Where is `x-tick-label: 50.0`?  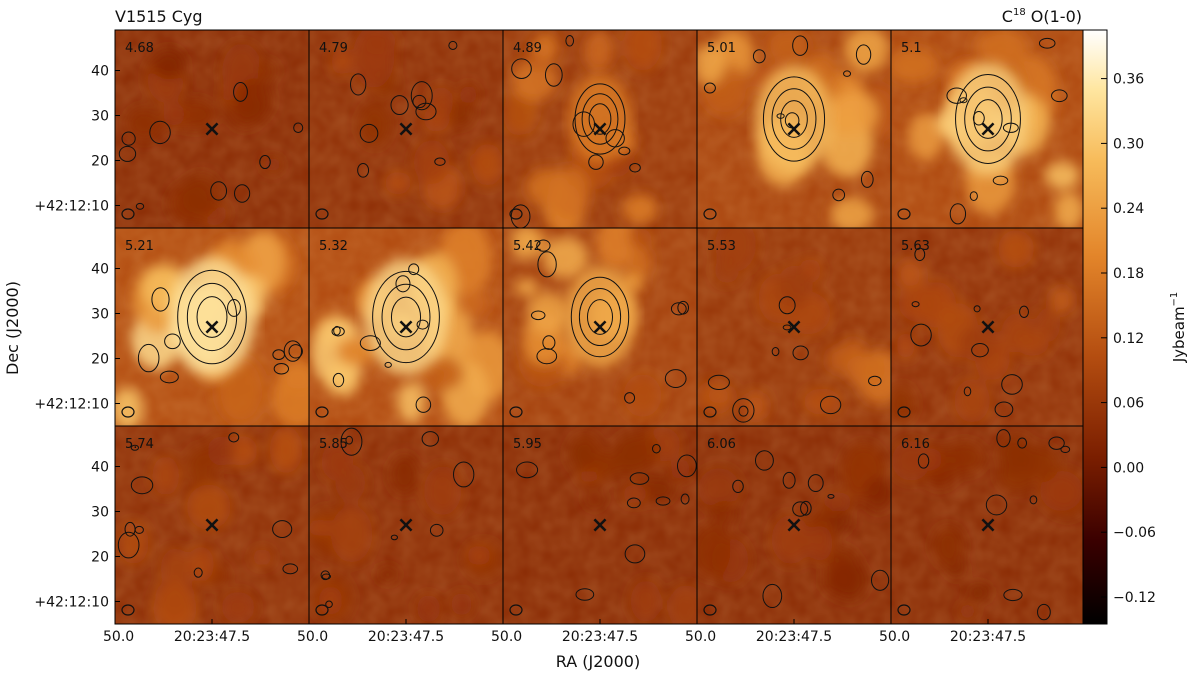 x-tick-label: 50.0 is located at coordinates (312, 637).